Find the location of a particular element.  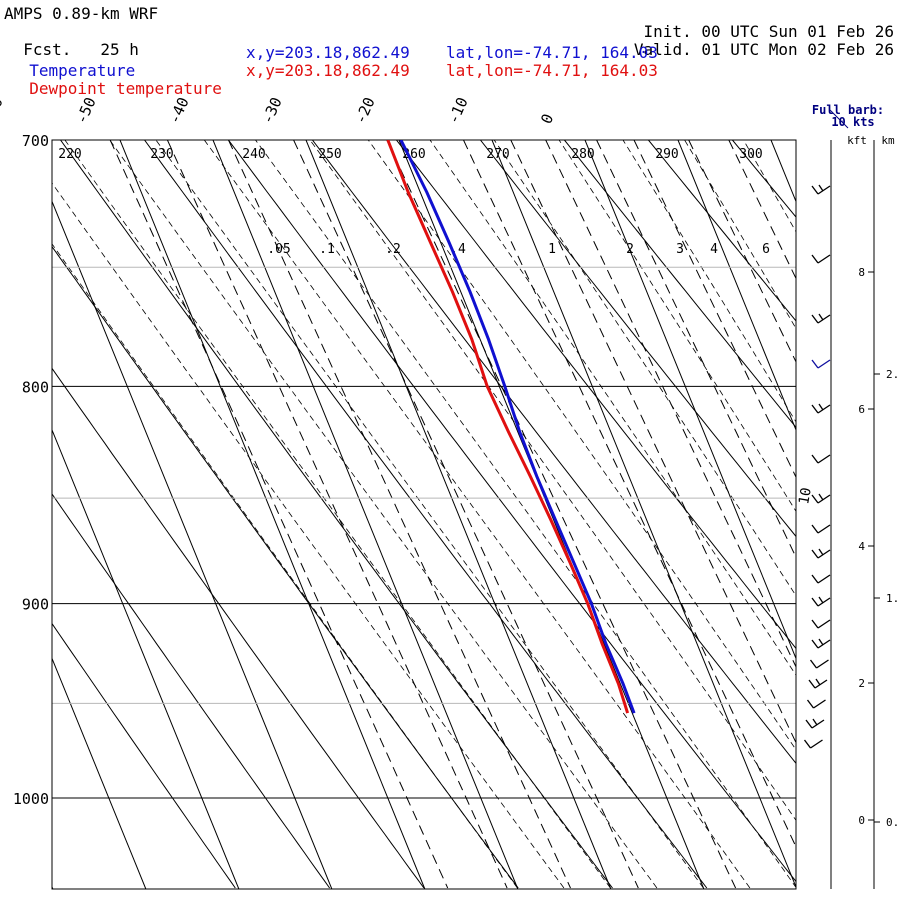

legend-dewpoint-latlon: lat,lon=-74.71, 164.03 is located at coordinates (552, 70).